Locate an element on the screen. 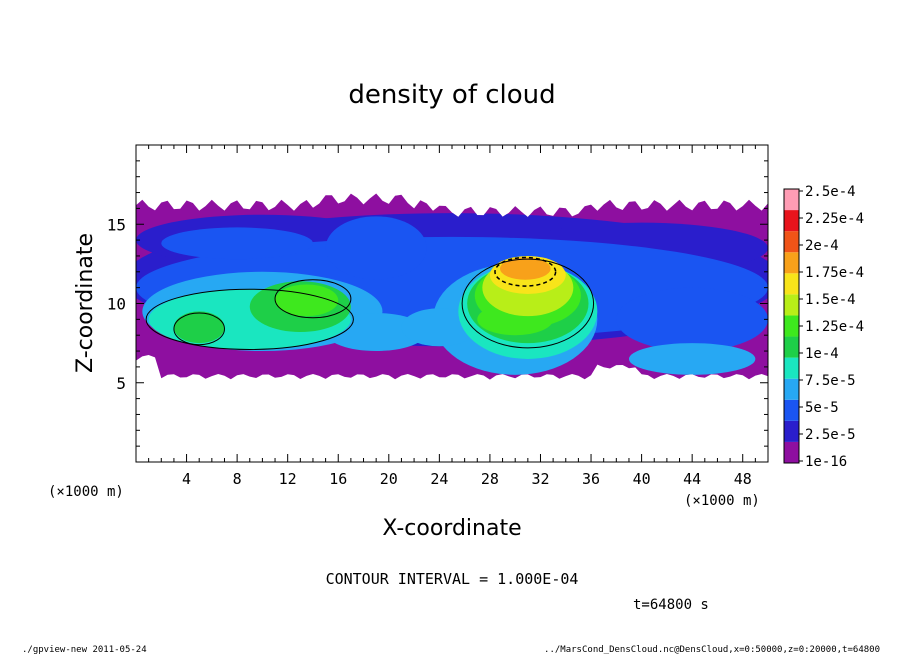  x-tick-label: 12 is located at coordinates (288, 479).